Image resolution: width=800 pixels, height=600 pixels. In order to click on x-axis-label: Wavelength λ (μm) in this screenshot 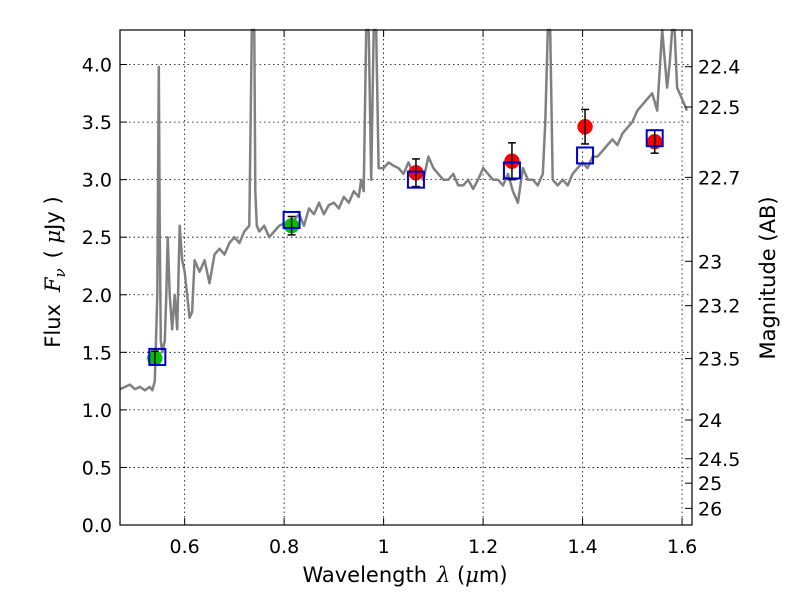, I will do `click(404, 575)`.